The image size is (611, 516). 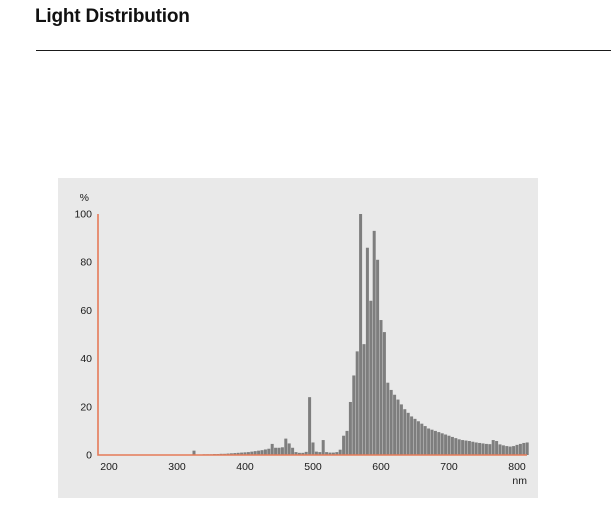 I want to click on x-tick-label: 500, so click(x=313, y=467).